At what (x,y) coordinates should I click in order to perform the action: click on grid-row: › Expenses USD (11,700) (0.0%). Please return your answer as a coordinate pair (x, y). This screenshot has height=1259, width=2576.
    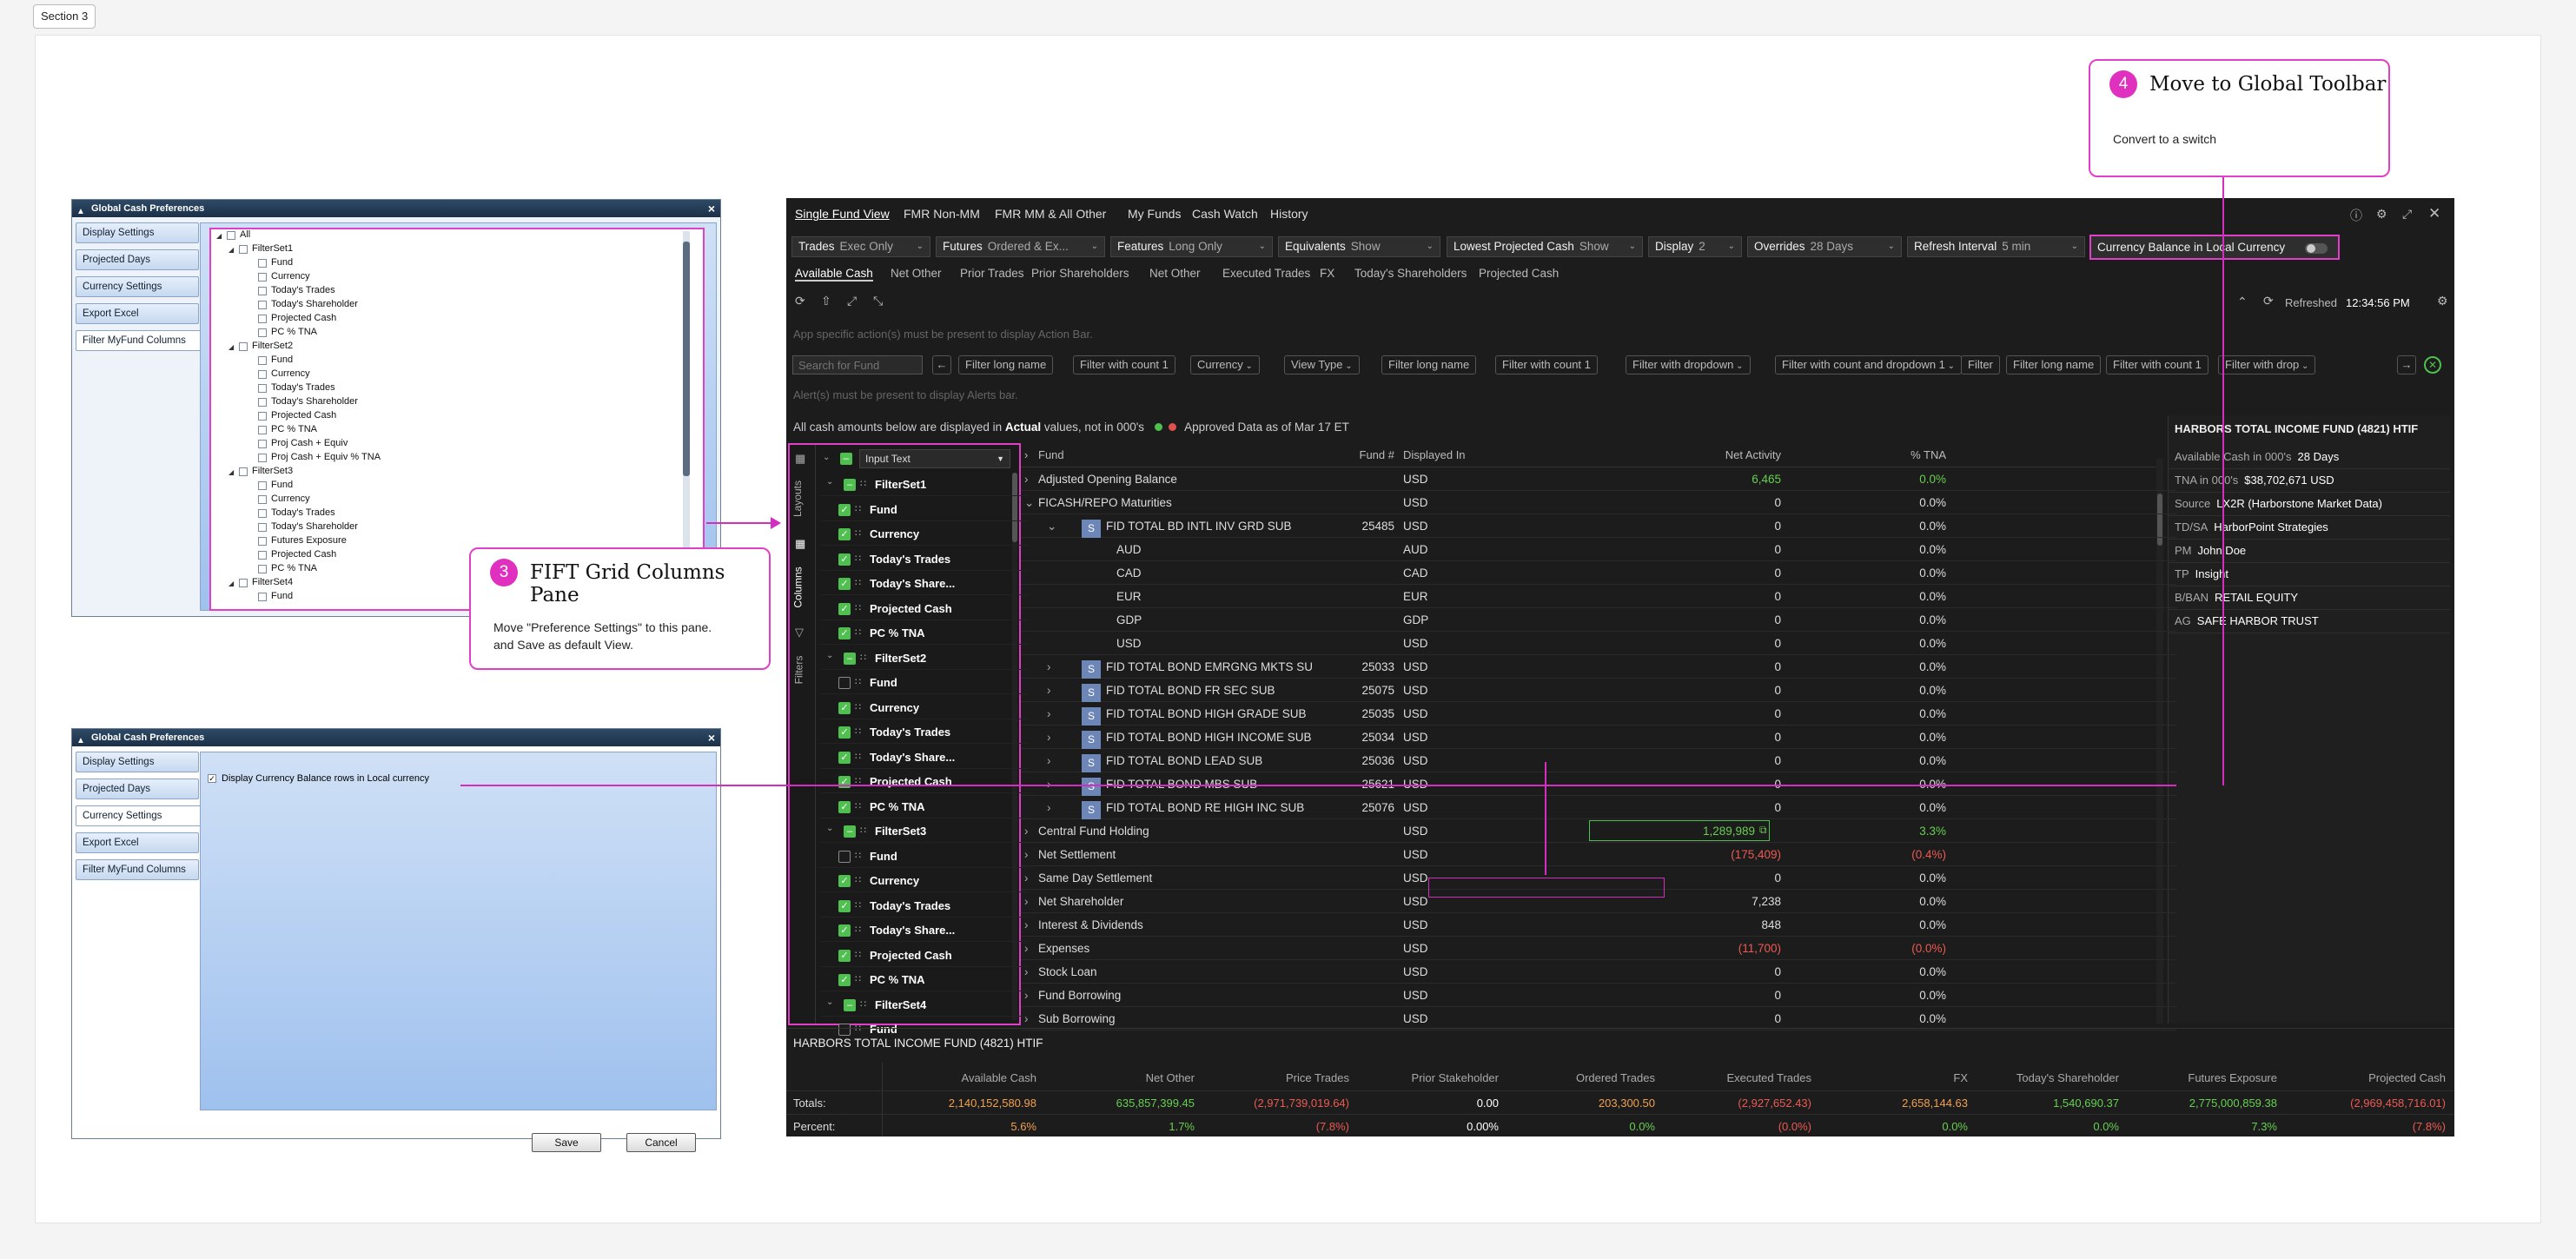
    Looking at the image, I should click on (1598, 948).